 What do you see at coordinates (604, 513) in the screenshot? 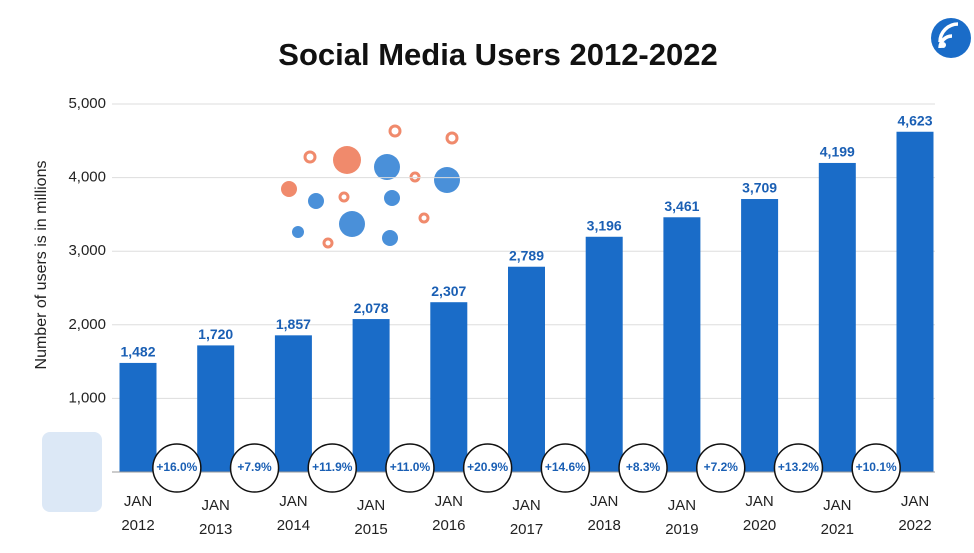
I see `x-tick-label: JAN 2018` at bounding box center [604, 513].